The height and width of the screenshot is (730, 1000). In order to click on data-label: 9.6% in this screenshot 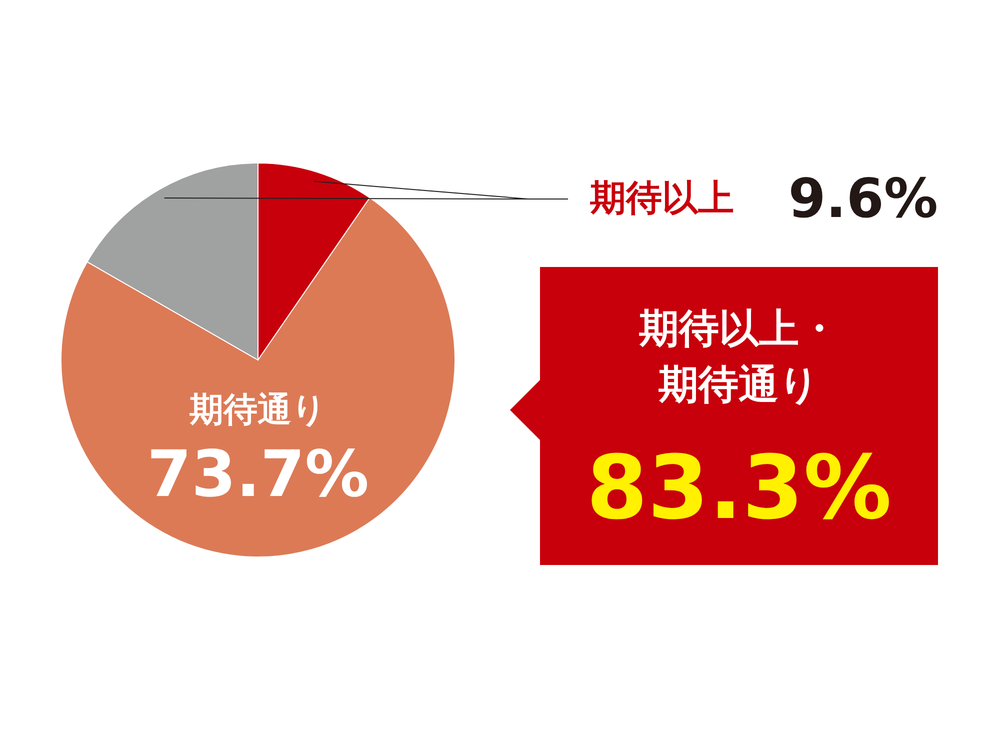, I will do `click(863, 198)`.